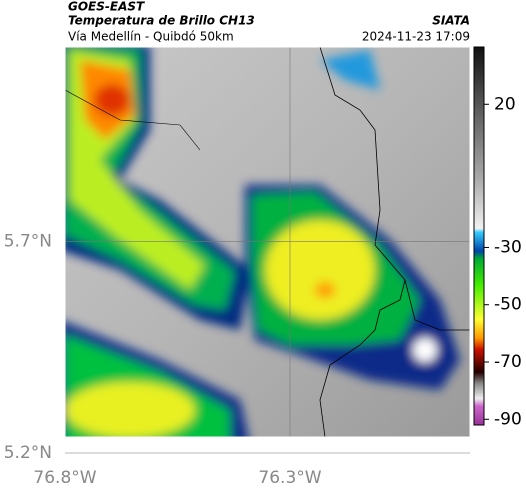 The height and width of the screenshot is (495, 526). What do you see at coordinates (161, 21) in the screenshot?
I see `title: Temperatura de Brillo CH13` at bounding box center [161, 21].